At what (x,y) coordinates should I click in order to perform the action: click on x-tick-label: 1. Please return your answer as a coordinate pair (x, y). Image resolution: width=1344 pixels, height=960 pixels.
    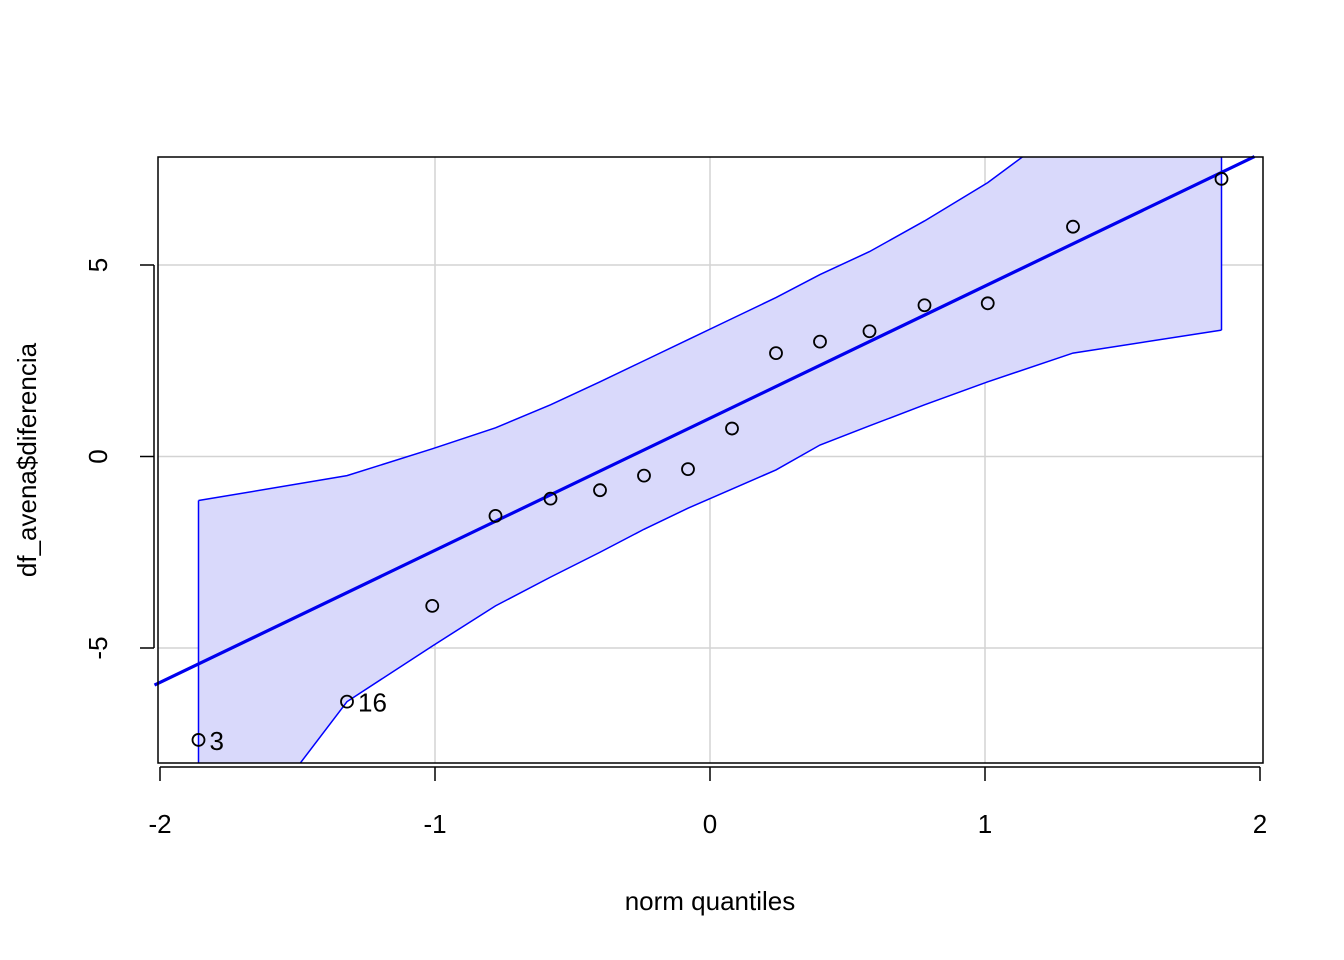
    Looking at the image, I should click on (985, 824).